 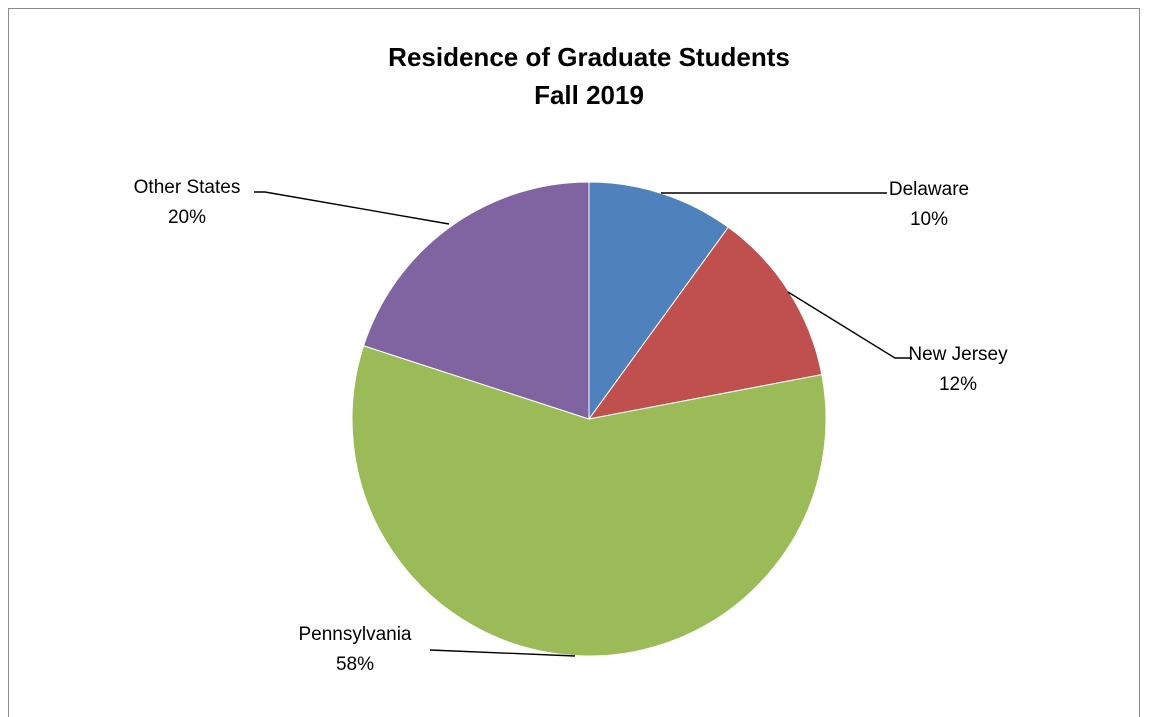 What do you see at coordinates (355, 664) in the screenshot?
I see `data-label-value-pennsylvania: 58%` at bounding box center [355, 664].